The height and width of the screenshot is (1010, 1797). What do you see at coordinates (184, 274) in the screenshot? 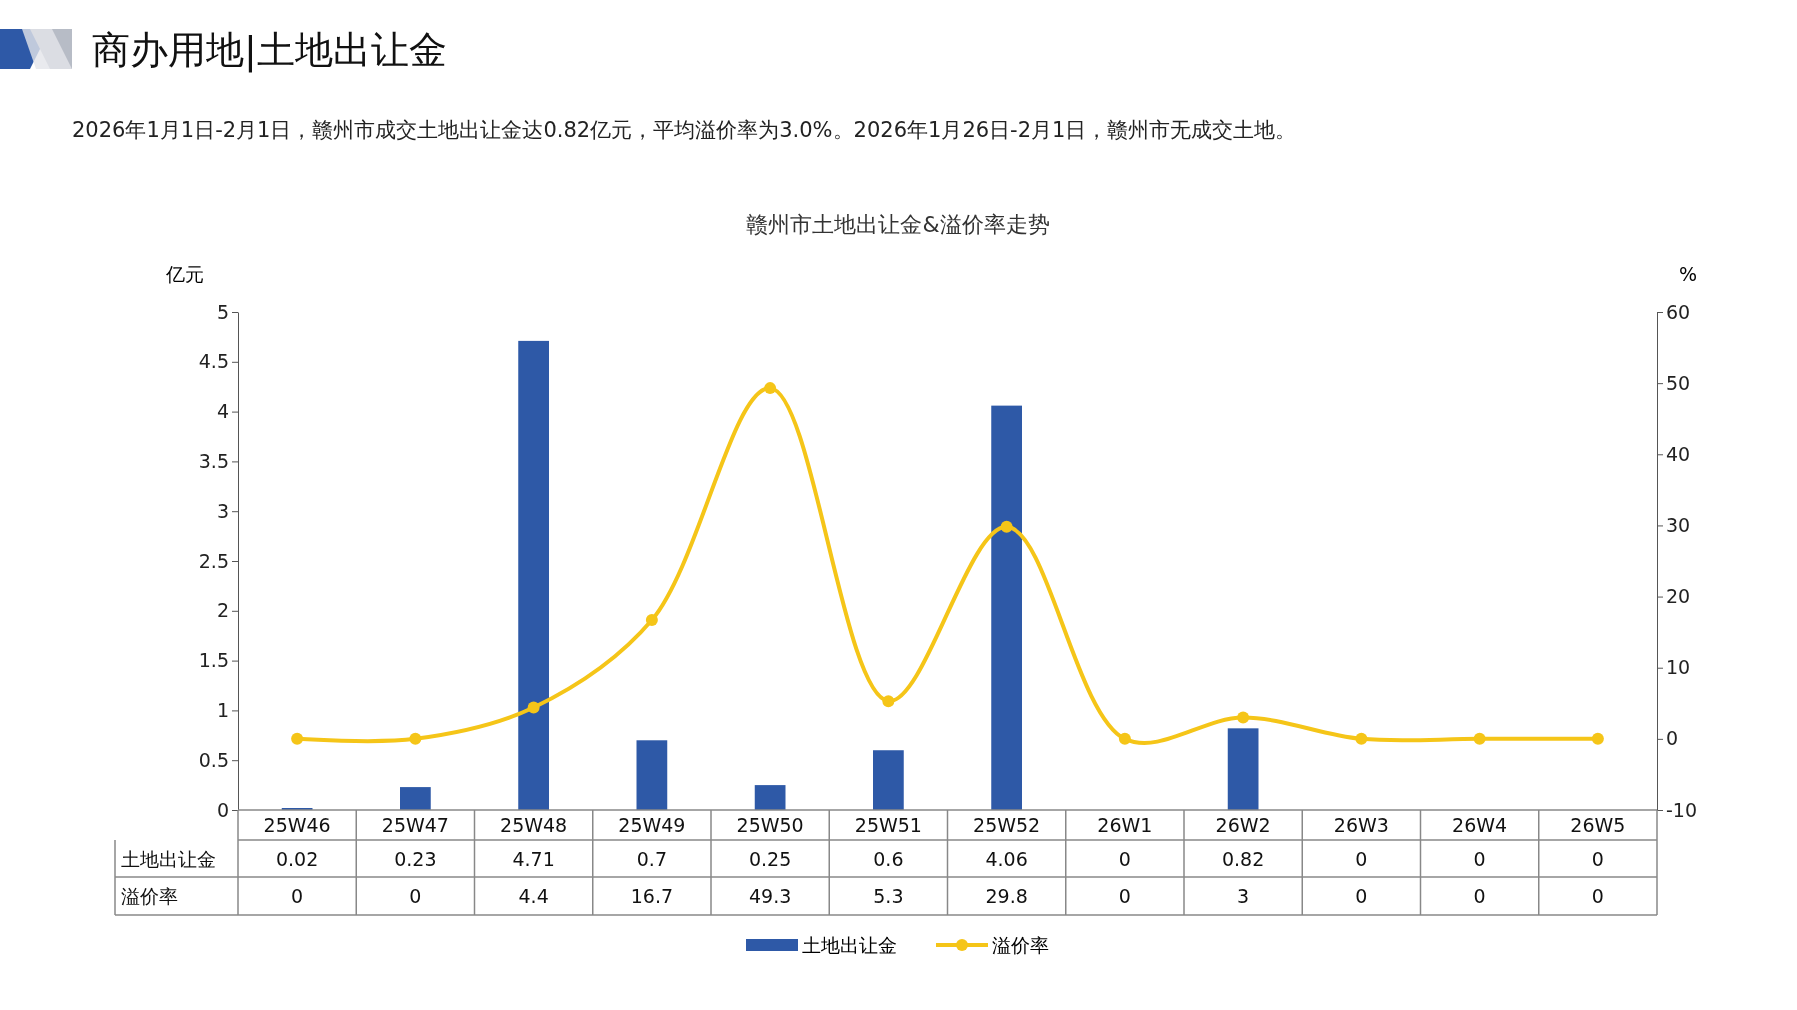
I see `y-axis-title: 亿元` at bounding box center [184, 274].